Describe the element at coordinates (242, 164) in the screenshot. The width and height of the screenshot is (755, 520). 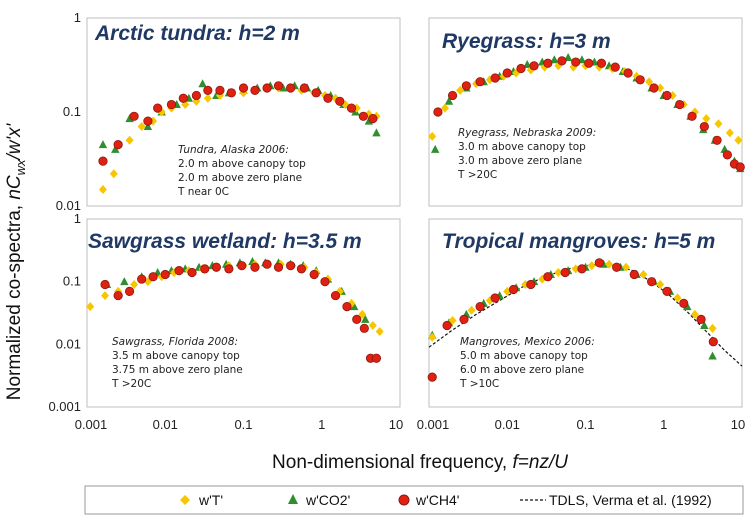
I see `site-detail: 2.0 m above canopy top` at that location.